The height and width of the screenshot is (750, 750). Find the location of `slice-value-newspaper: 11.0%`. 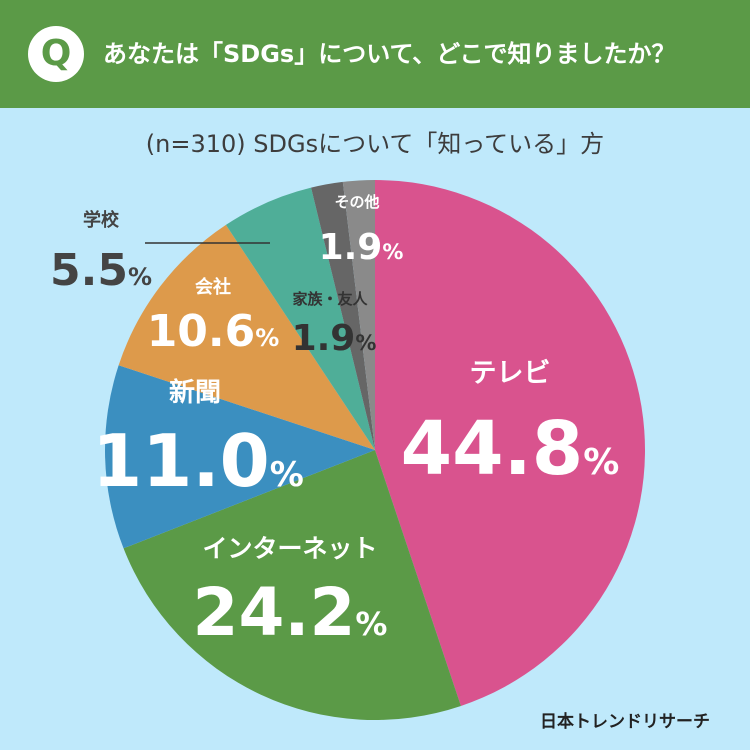

slice-value-newspaper: 11.0% is located at coordinates (198, 461).